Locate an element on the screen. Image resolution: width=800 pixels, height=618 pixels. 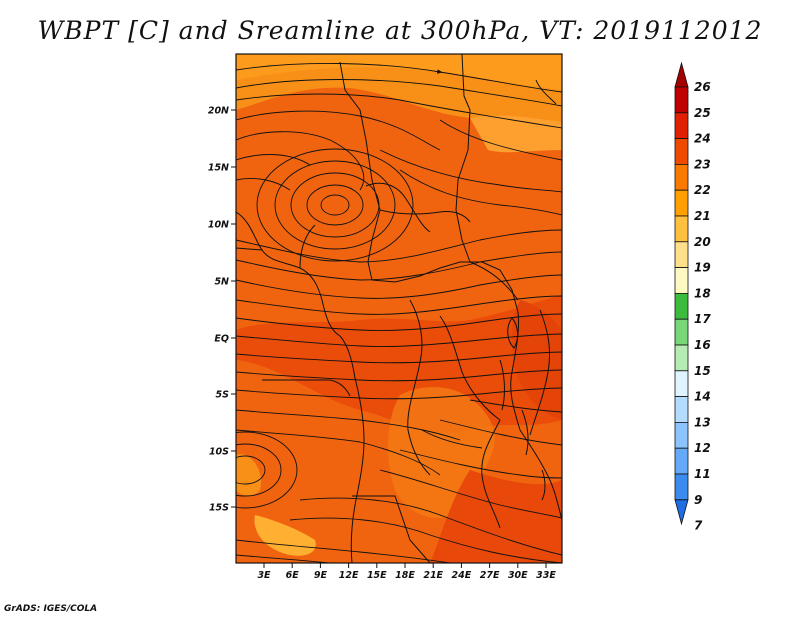
lon-tick-label: 15E is located at coordinates (377, 575).